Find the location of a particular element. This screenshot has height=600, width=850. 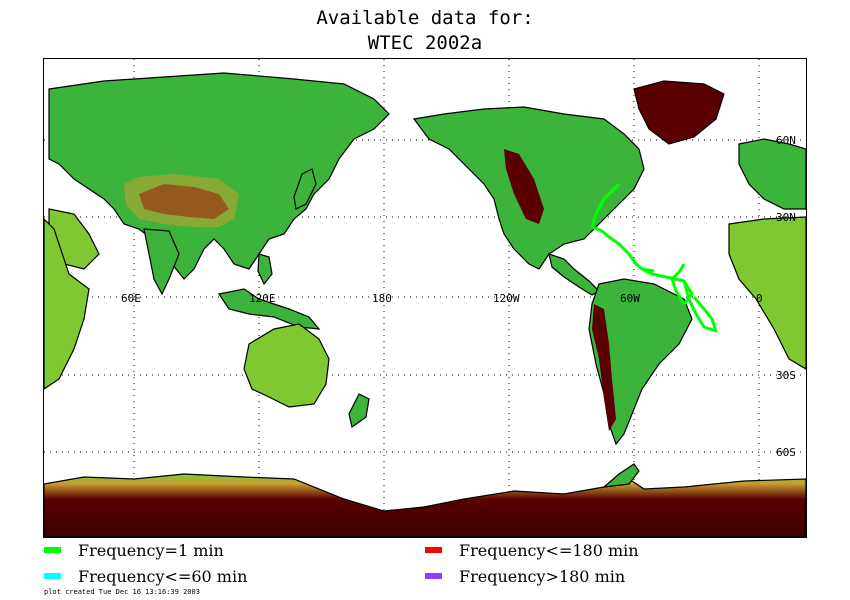

landmass-australia is located at coordinates (286, 365).